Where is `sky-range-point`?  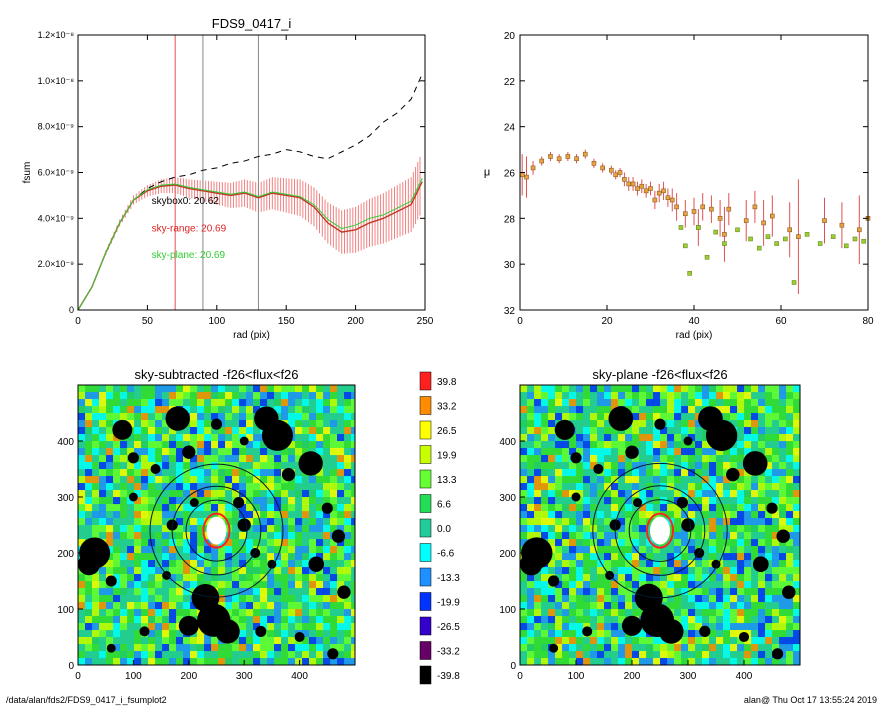 sky-range-point is located at coordinates (703, 207).